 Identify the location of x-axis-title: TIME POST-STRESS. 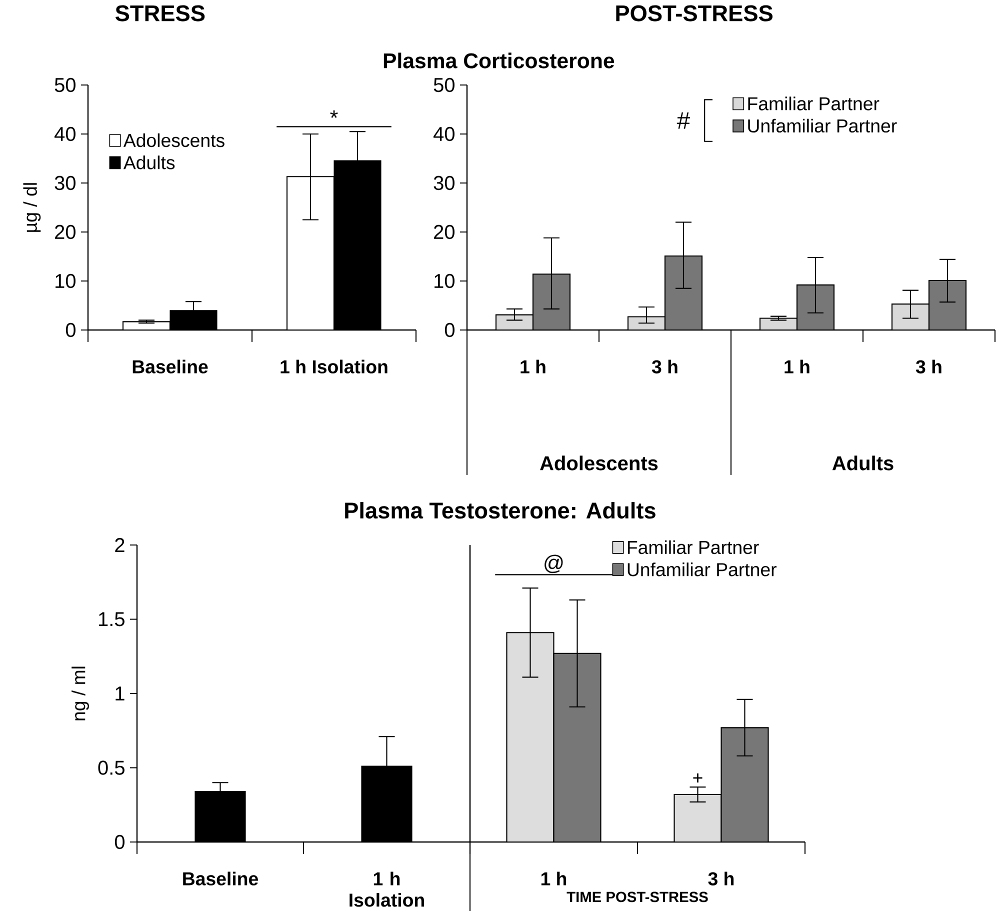
(637, 897).